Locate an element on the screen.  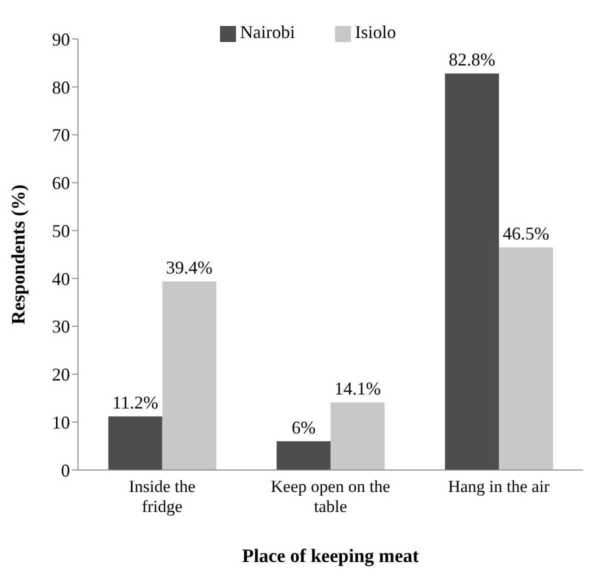
legend-label: Nairobi is located at coordinates (267, 32).